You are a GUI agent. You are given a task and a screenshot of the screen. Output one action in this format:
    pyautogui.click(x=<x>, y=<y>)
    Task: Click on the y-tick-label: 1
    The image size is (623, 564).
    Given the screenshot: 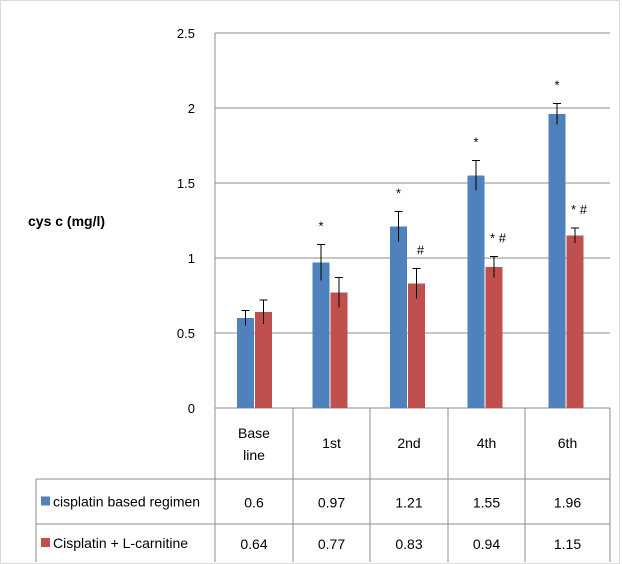 What is the action you would take?
    pyautogui.click(x=191, y=258)
    